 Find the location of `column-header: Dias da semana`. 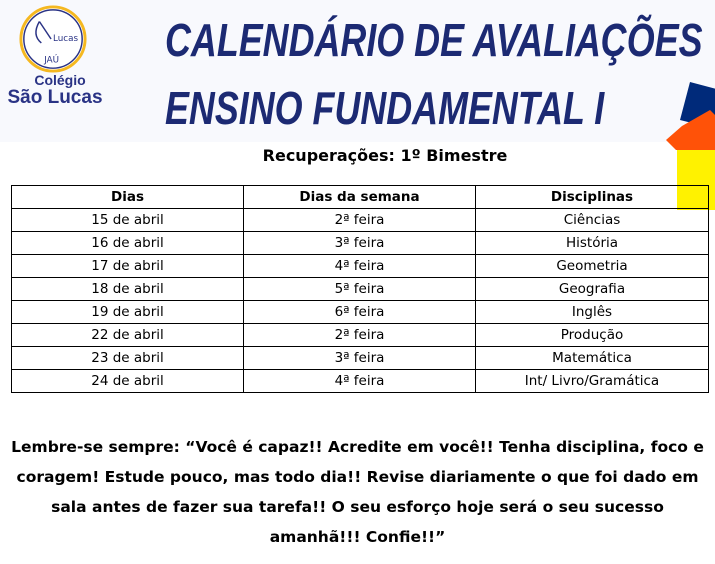

column-header: Dias da semana is located at coordinates (359, 197).